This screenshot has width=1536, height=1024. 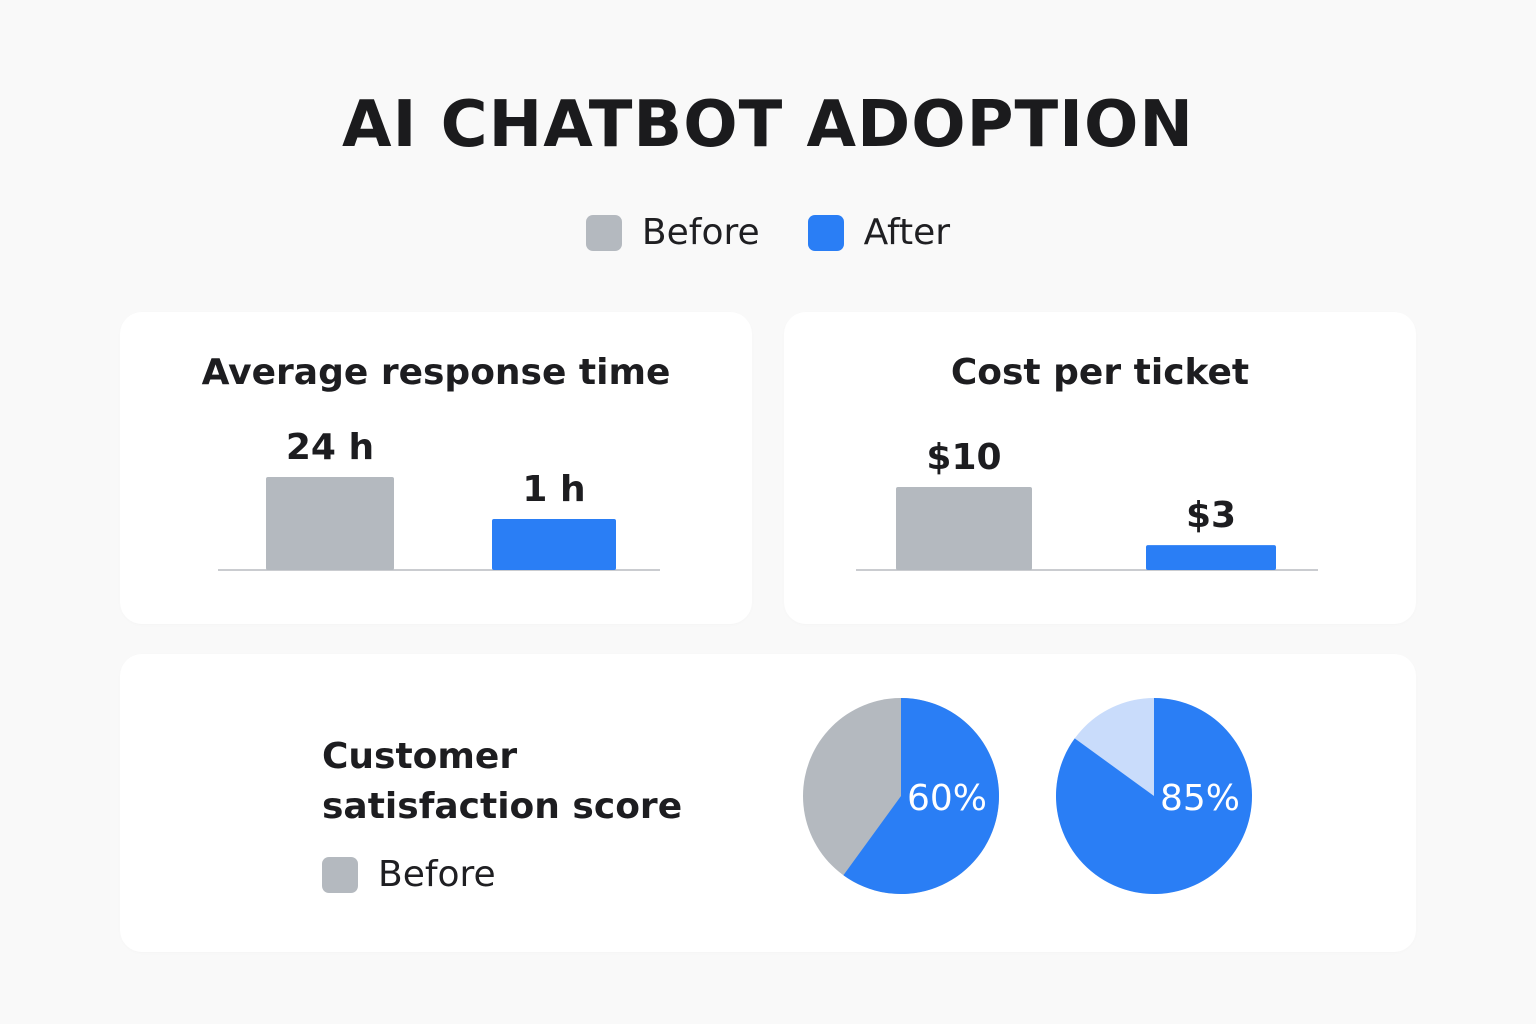 I want to click on response-time-card: Average response time 24 h 1 h, so click(x=436, y=468).